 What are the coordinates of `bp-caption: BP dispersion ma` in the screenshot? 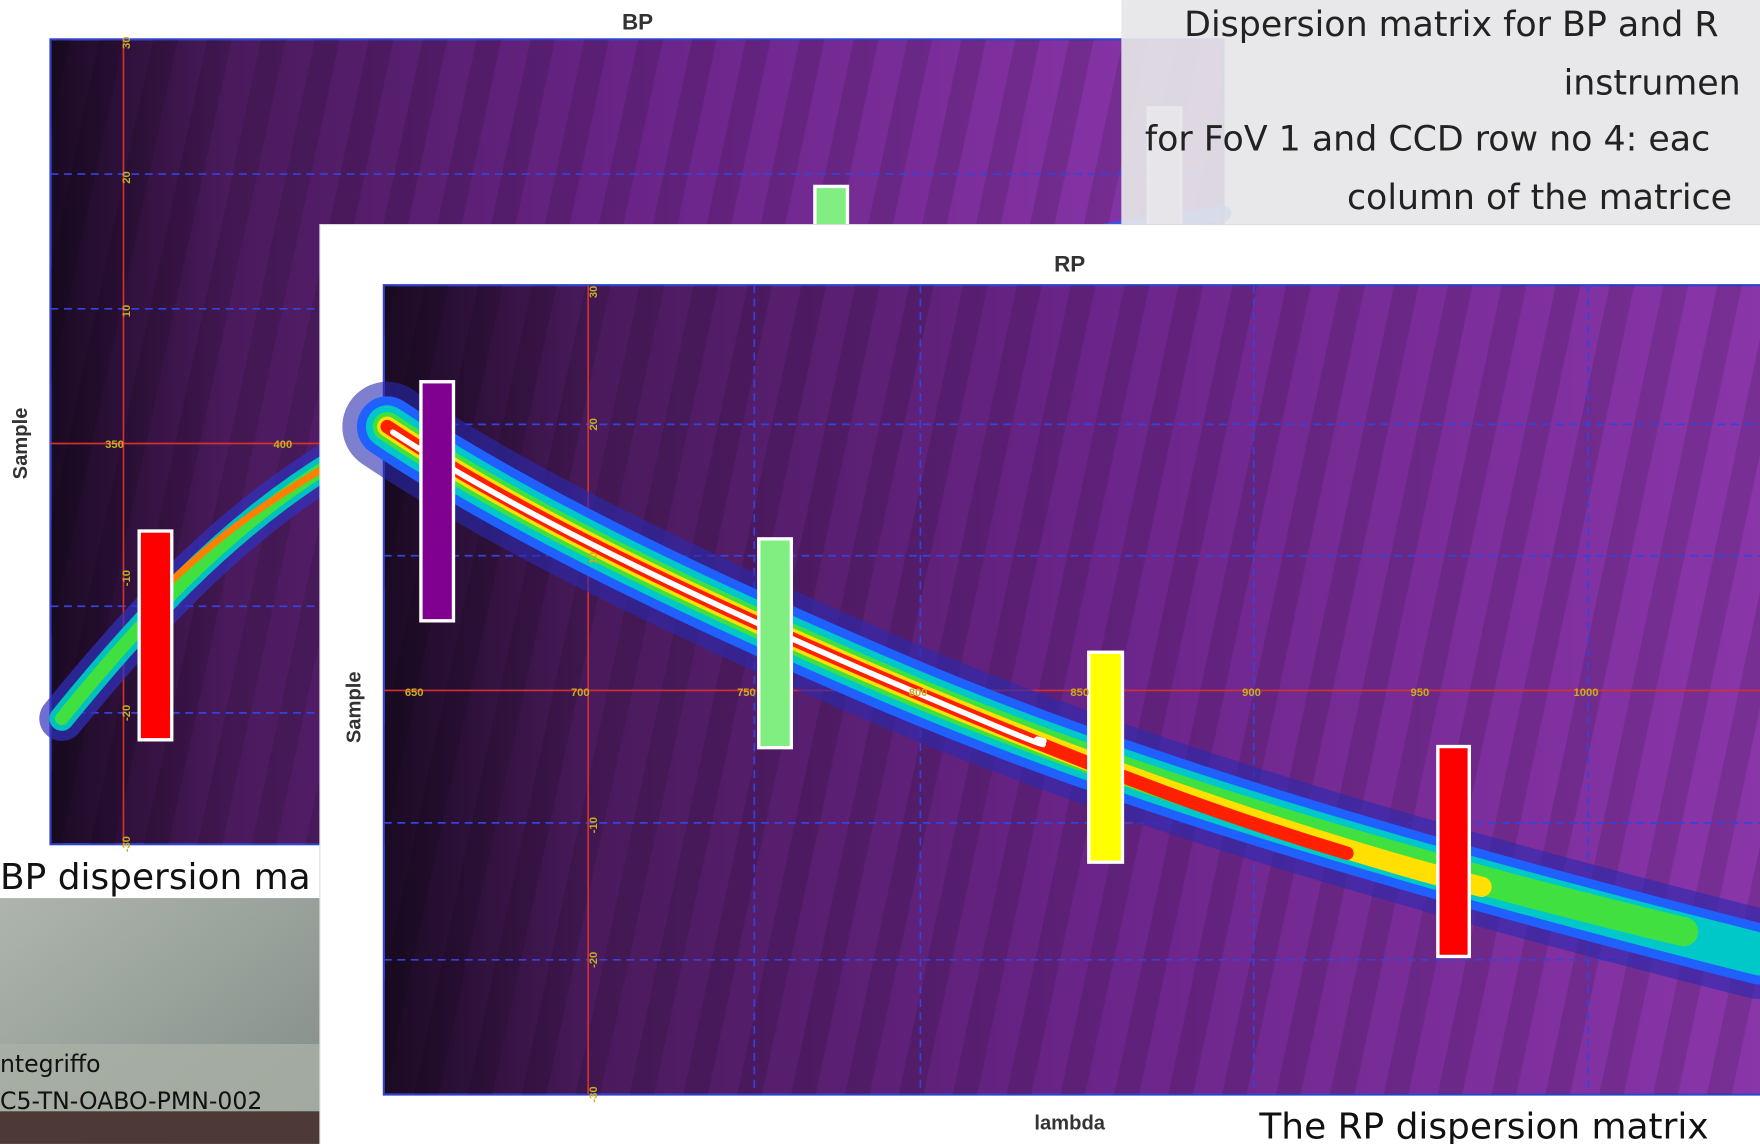 It's located at (155, 877).